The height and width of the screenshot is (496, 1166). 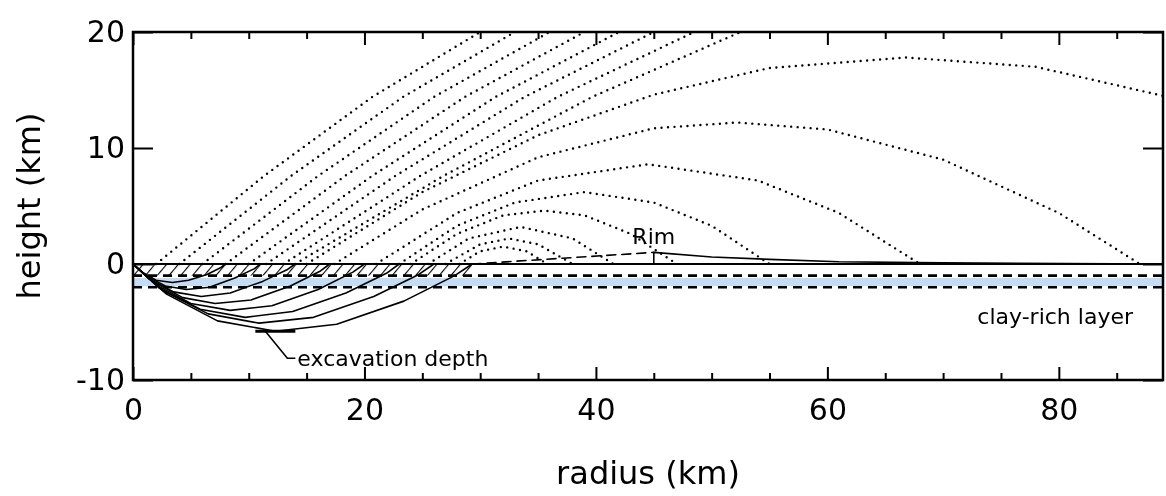 I want to click on band-label: clay-rich layer, so click(x=1055, y=317).